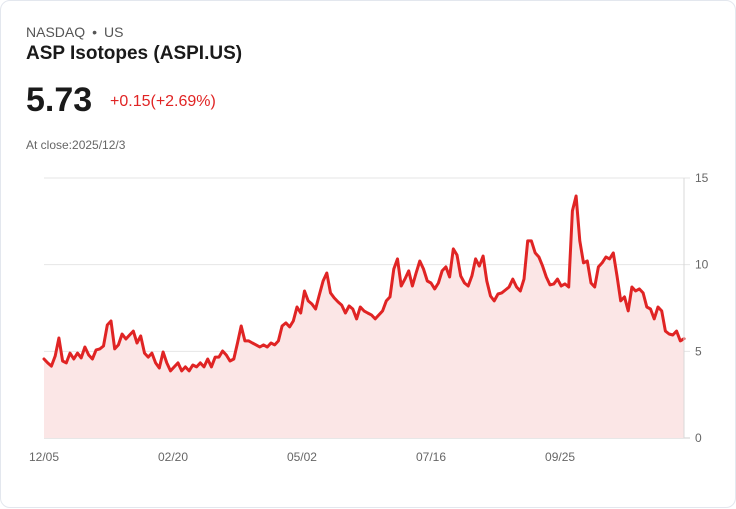 This screenshot has height=509, width=736. What do you see at coordinates (44, 457) in the screenshot?
I see `x-tick-label: 12/05` at bounding box center [44, 457].